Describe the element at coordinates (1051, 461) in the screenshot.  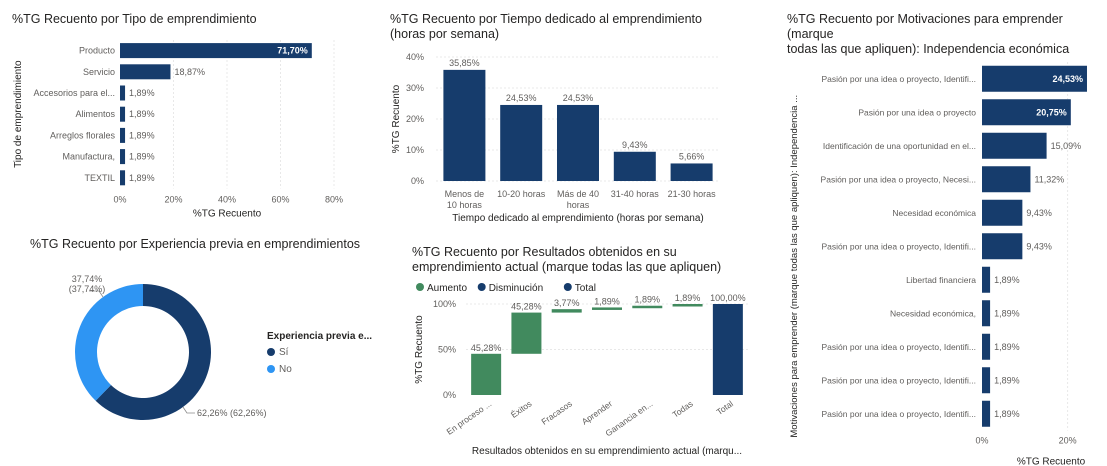
I see `x-axis-title: %TG Recuento` at that location.